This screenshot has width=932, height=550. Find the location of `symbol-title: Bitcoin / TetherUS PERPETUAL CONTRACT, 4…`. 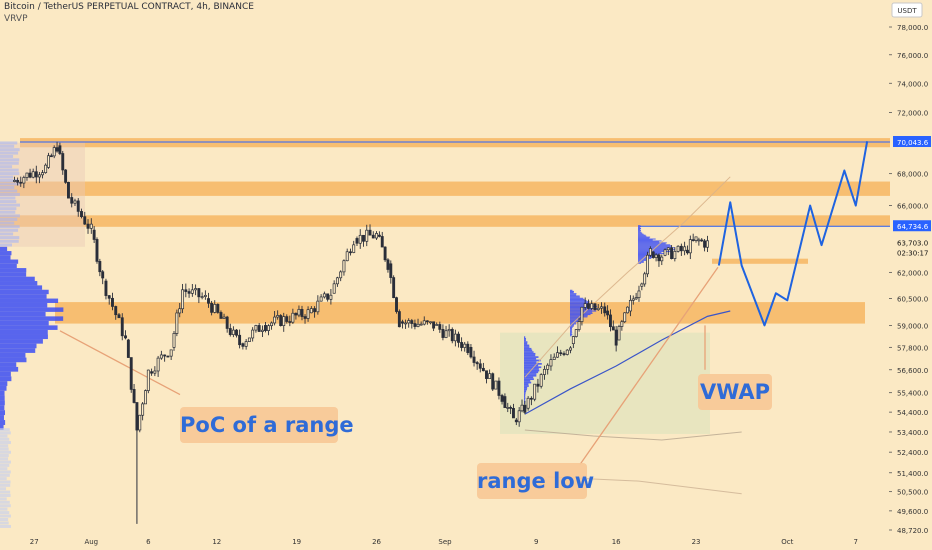

symbol-title: Bitcoin / TetherUS PERPETUAL CONTRACT, 4… is located at coordinates (129, 7).